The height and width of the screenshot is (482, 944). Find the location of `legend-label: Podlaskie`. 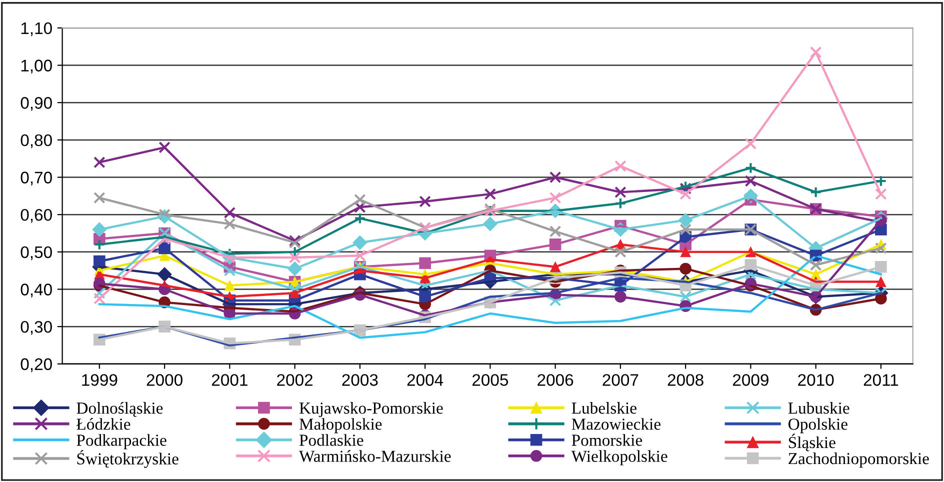

legend-label: Podlaskie is located at coordinates (331, 440).